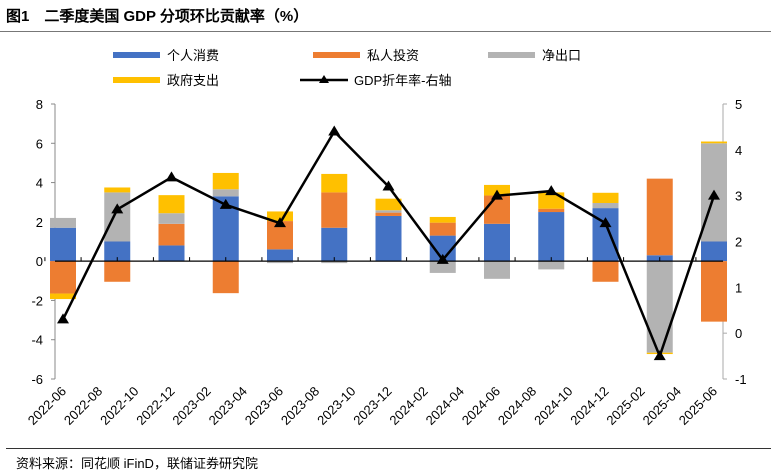 The image size is (771, 474). Describe the element at coordinates (561, 55) in the screenshot. I see `legend-label-2: 净出口` at that location.